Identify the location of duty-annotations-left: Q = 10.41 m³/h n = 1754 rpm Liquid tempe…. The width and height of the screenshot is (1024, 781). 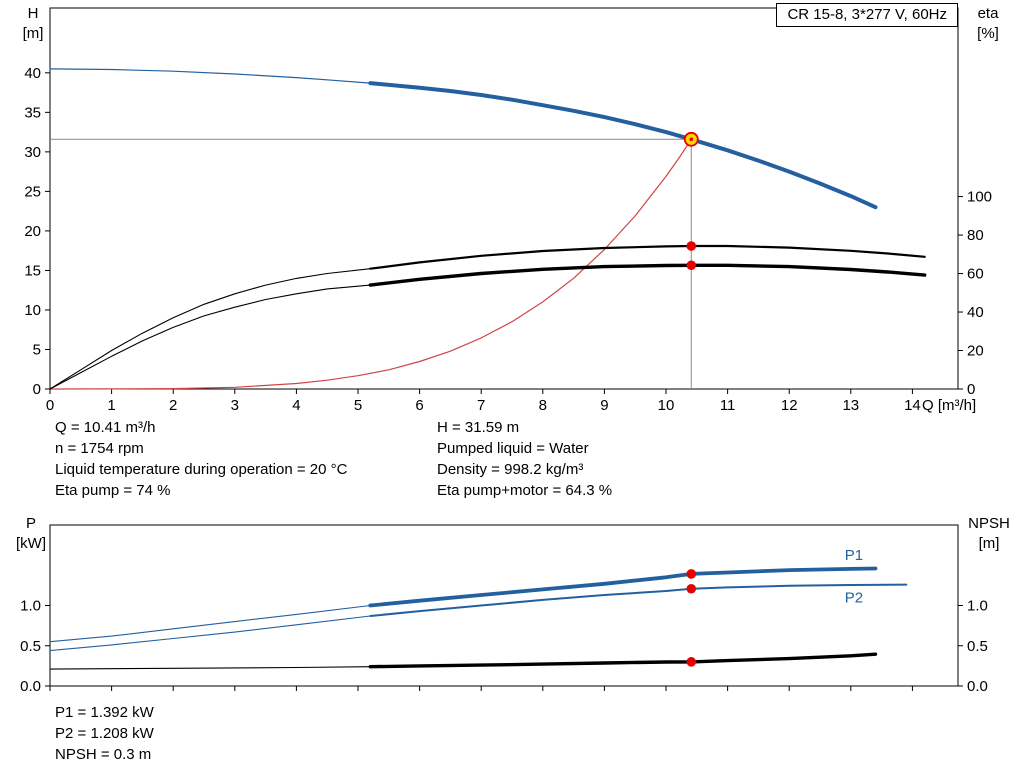
(201, 459).